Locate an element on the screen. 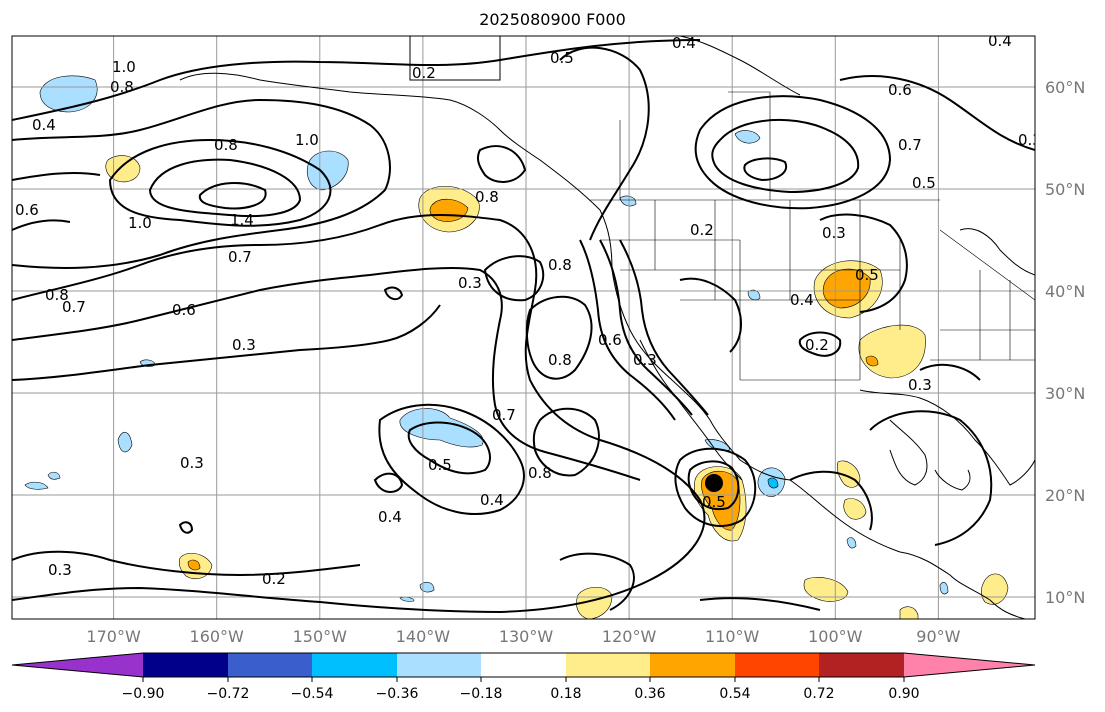 Image resolution: width=1105 pixels, height=712 pixels. colorbar-tick-label: 0.72 is located at coordinates (818, 694).